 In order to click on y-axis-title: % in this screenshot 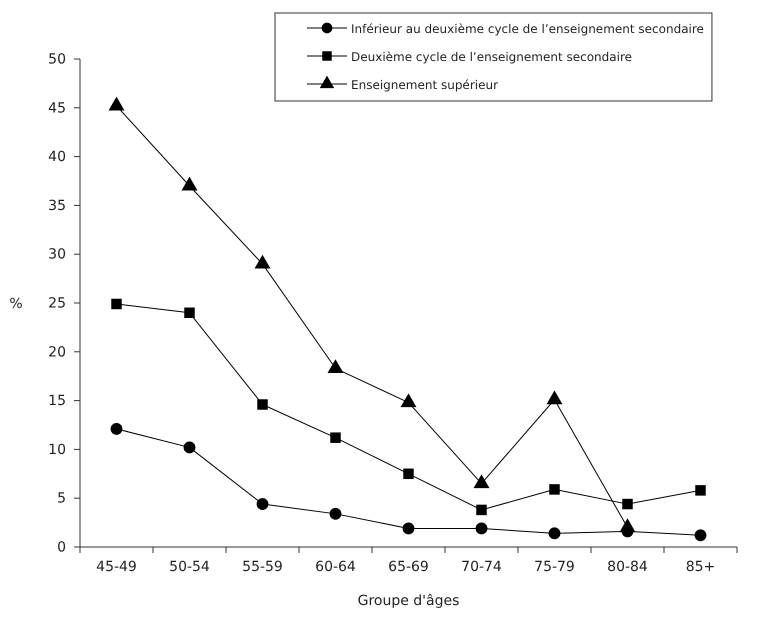, I will do `click(16, 304)`.